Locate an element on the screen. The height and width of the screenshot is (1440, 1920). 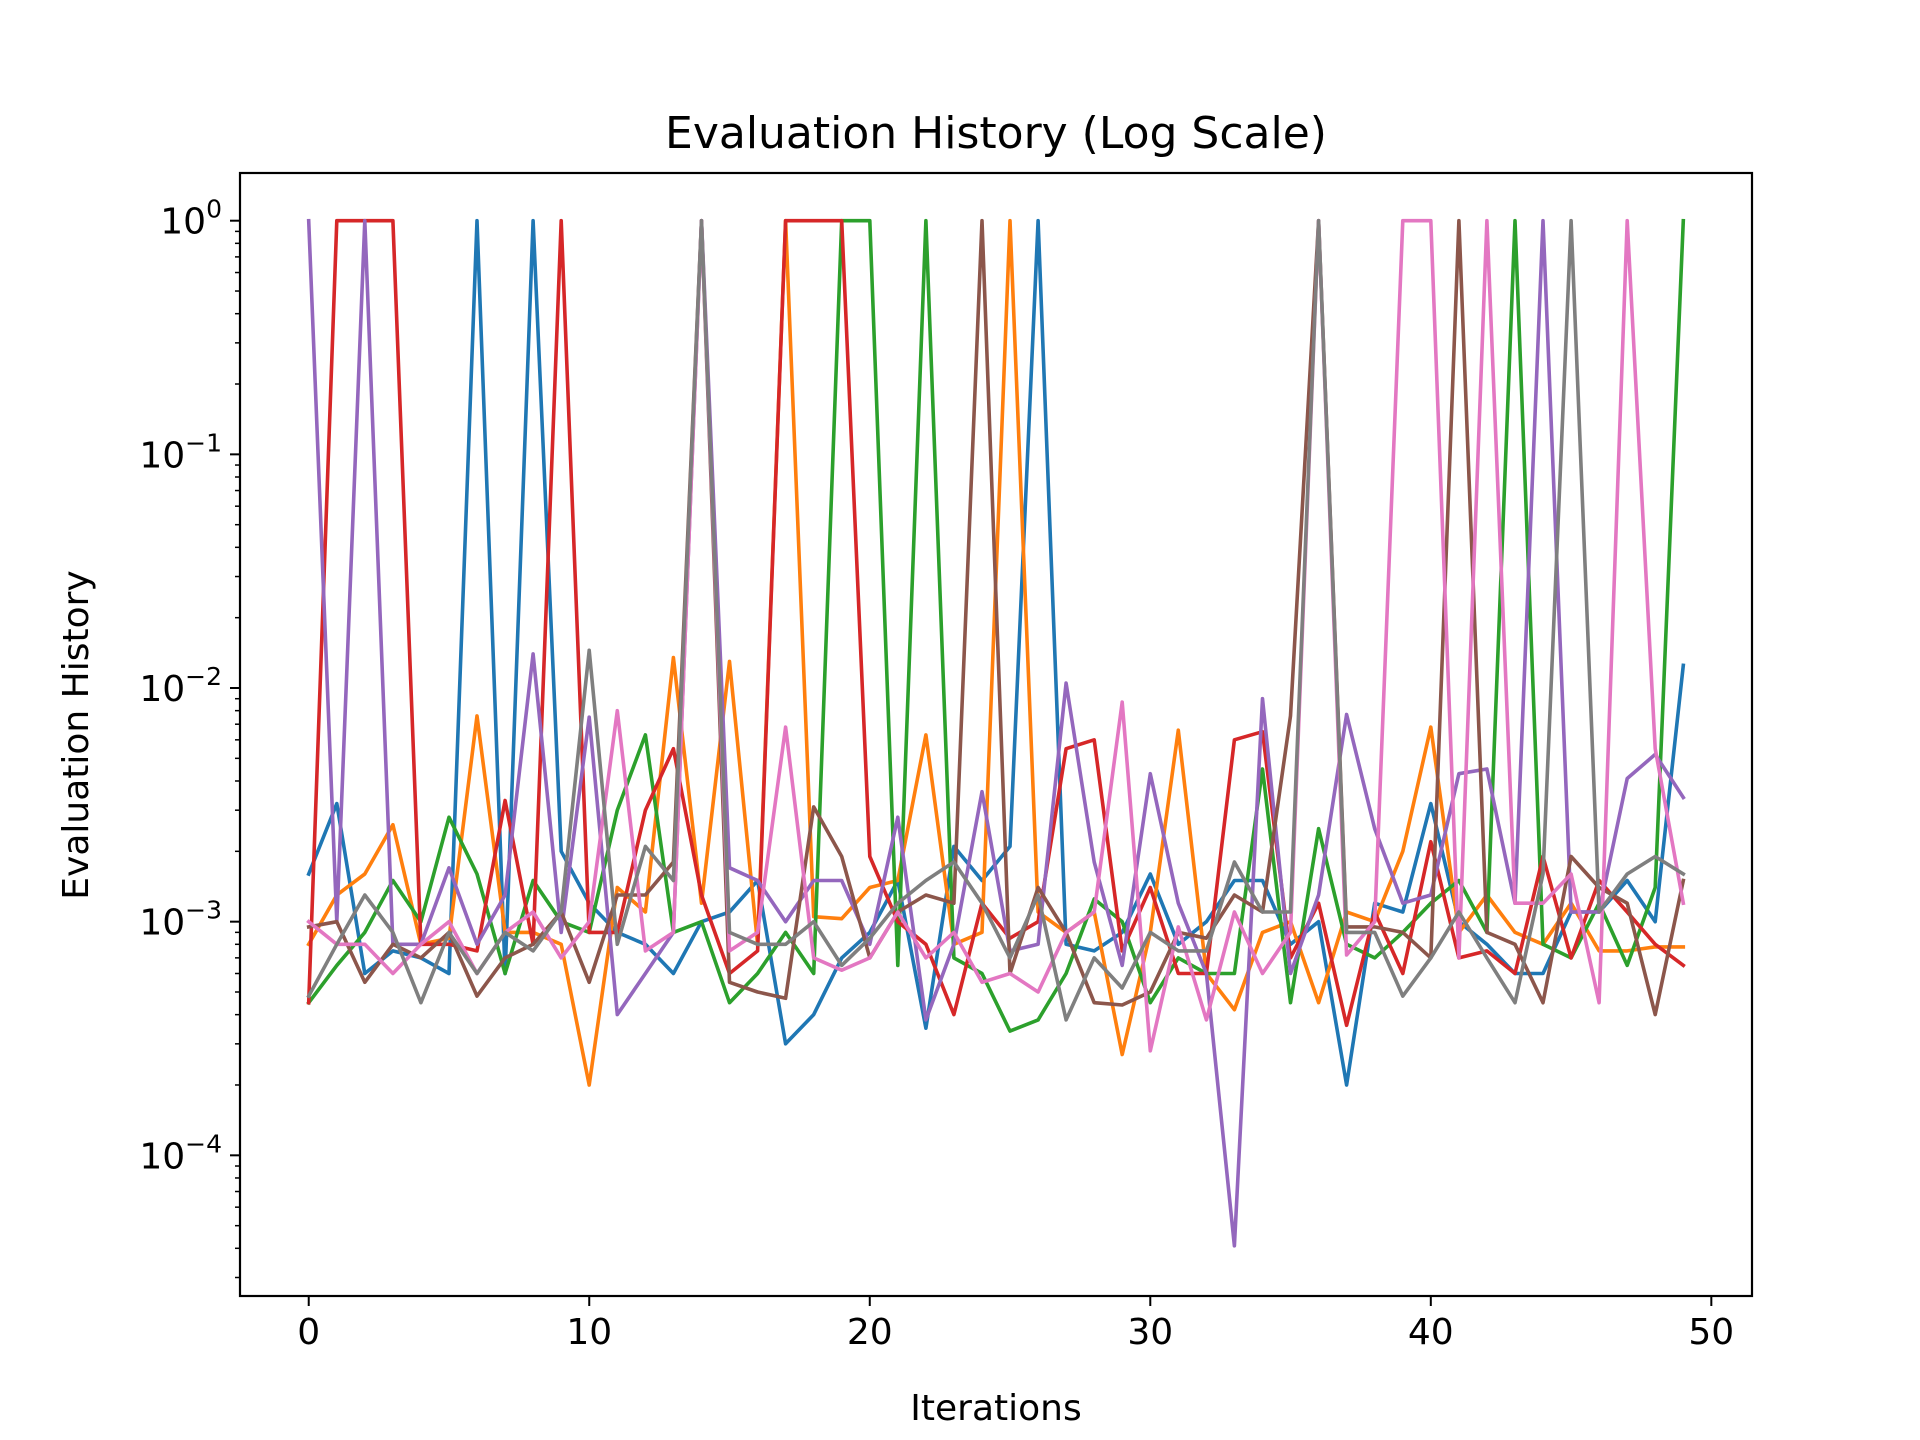
y-axis-ticks: 10⁰ 10⁻¹ 10⁻² 10⁻³ 10⁻⁴ is located at coordinates (189, 737).